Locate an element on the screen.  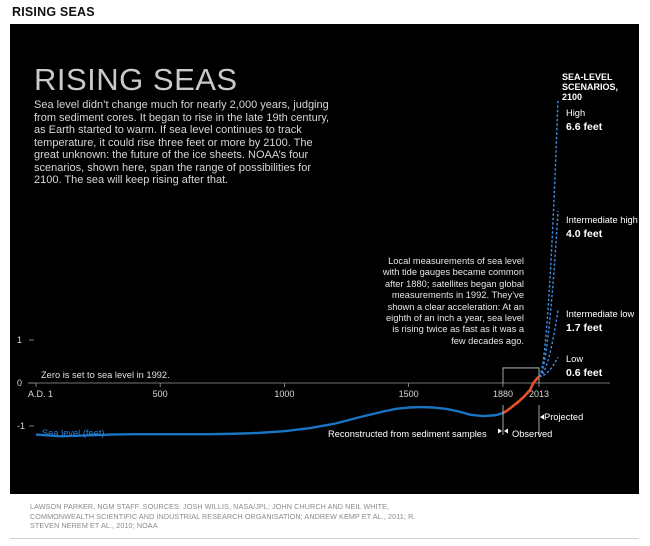
scenario-label-high: High is located at coordinates (576, 113).